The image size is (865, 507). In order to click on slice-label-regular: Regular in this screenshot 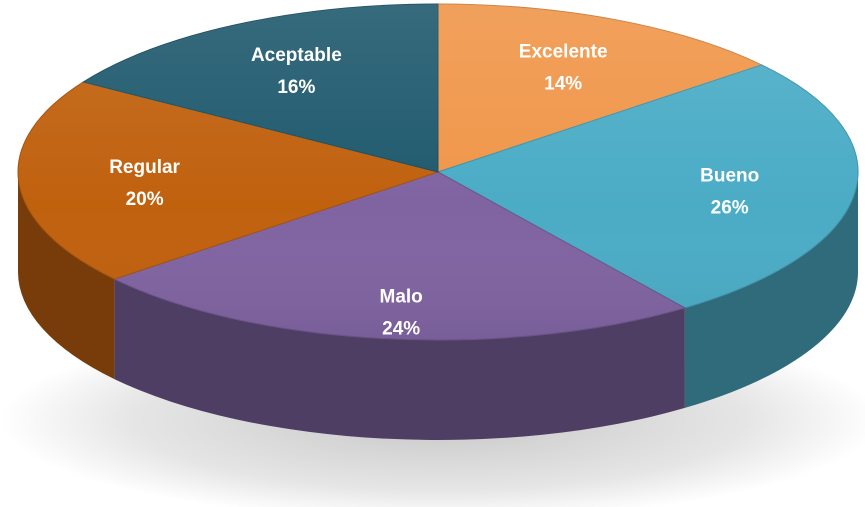, I will do `click(144, 167)`.